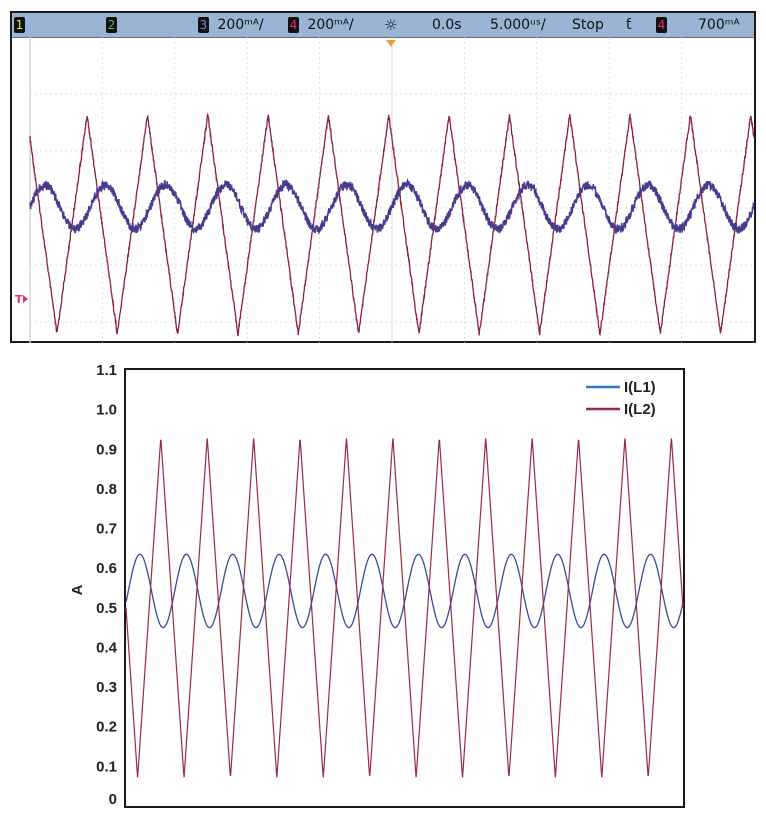  Describe the element at coordinates (240, 25) in the screenshot. I see `channel-3-scale: 200ᵐᴬ/` at that location.